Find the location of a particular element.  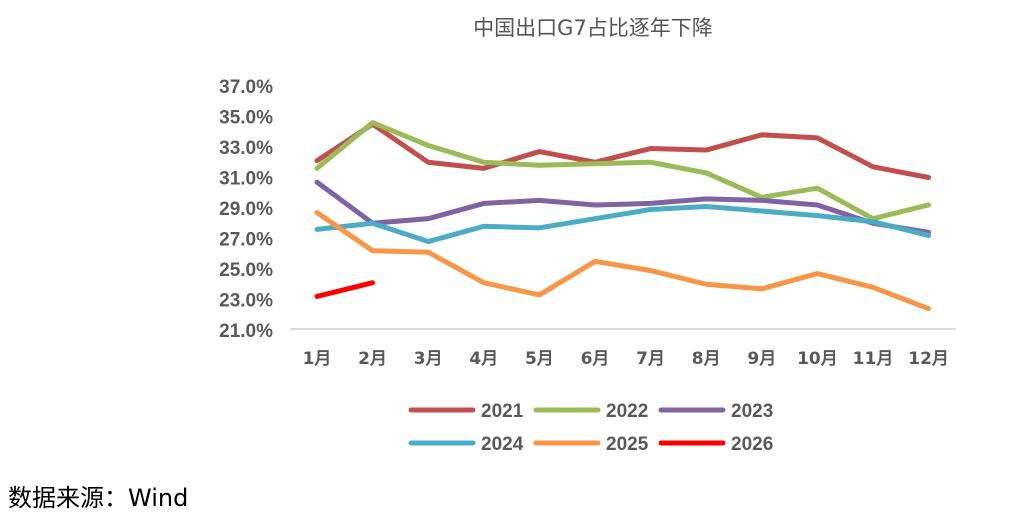

y-tick-label: 33.0% is located at coordinates (246, 148).